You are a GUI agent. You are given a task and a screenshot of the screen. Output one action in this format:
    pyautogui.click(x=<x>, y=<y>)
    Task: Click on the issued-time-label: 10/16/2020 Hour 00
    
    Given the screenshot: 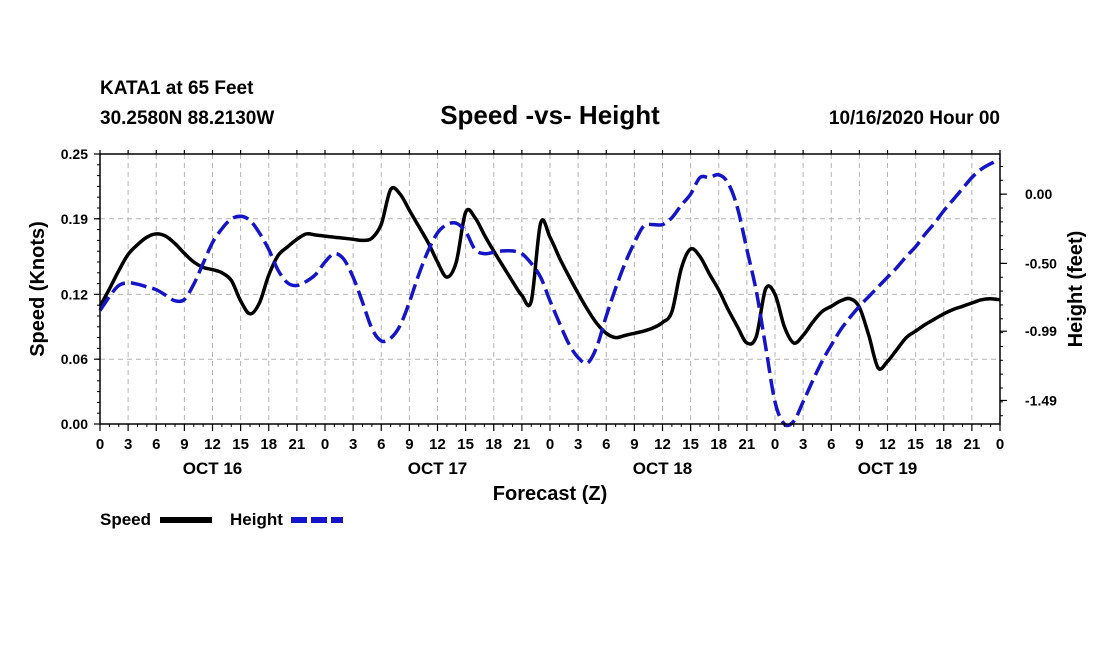 What is the action you would take?
    pyautogui.click(x=914, y=118)
    